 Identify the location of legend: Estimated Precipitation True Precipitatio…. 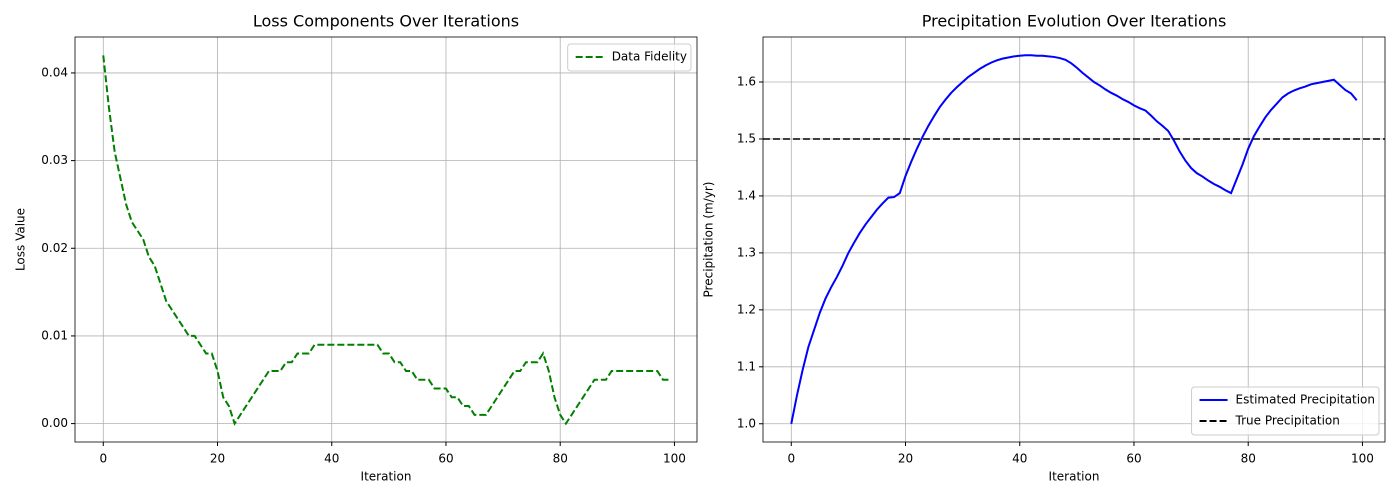
(1285, 411).